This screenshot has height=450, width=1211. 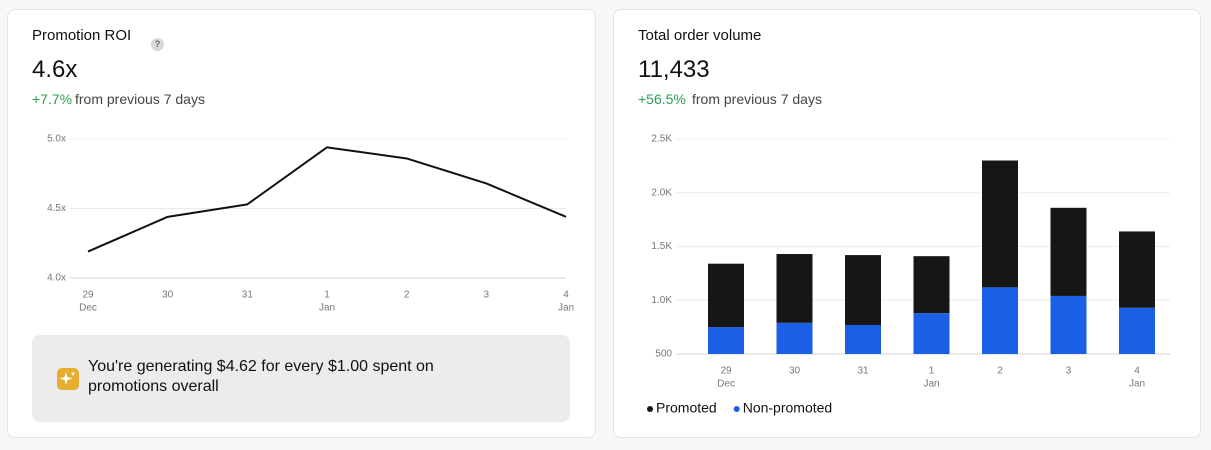 What do you see at coordinates (788, 408) in the screenshot?
I see `legend-label: Non-promoted` at bounding box center [788, 408].